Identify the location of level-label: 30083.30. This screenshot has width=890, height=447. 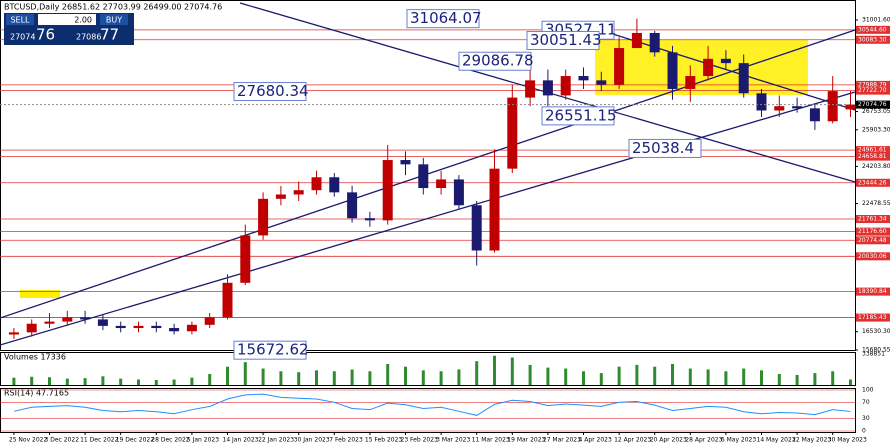
(872, 39).